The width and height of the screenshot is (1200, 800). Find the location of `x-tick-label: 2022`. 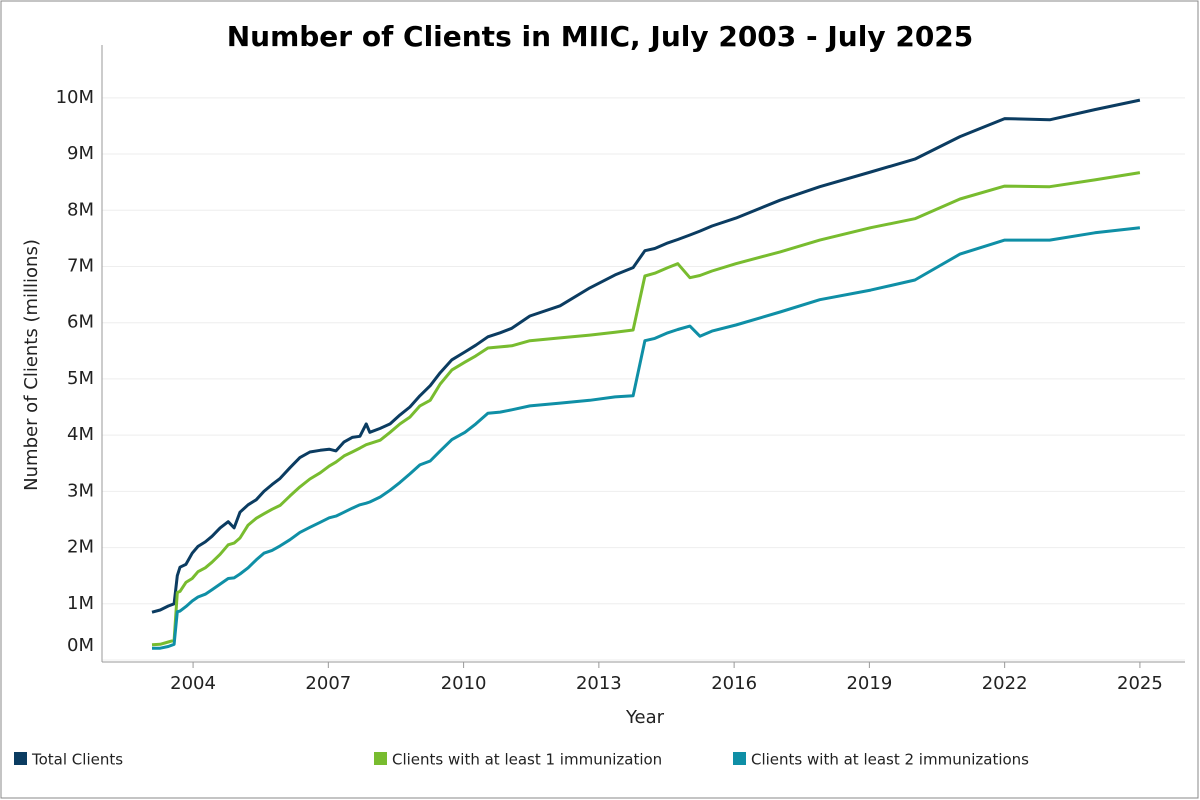

x-tick-label: 2022 is located at coordinates (1005, 683).